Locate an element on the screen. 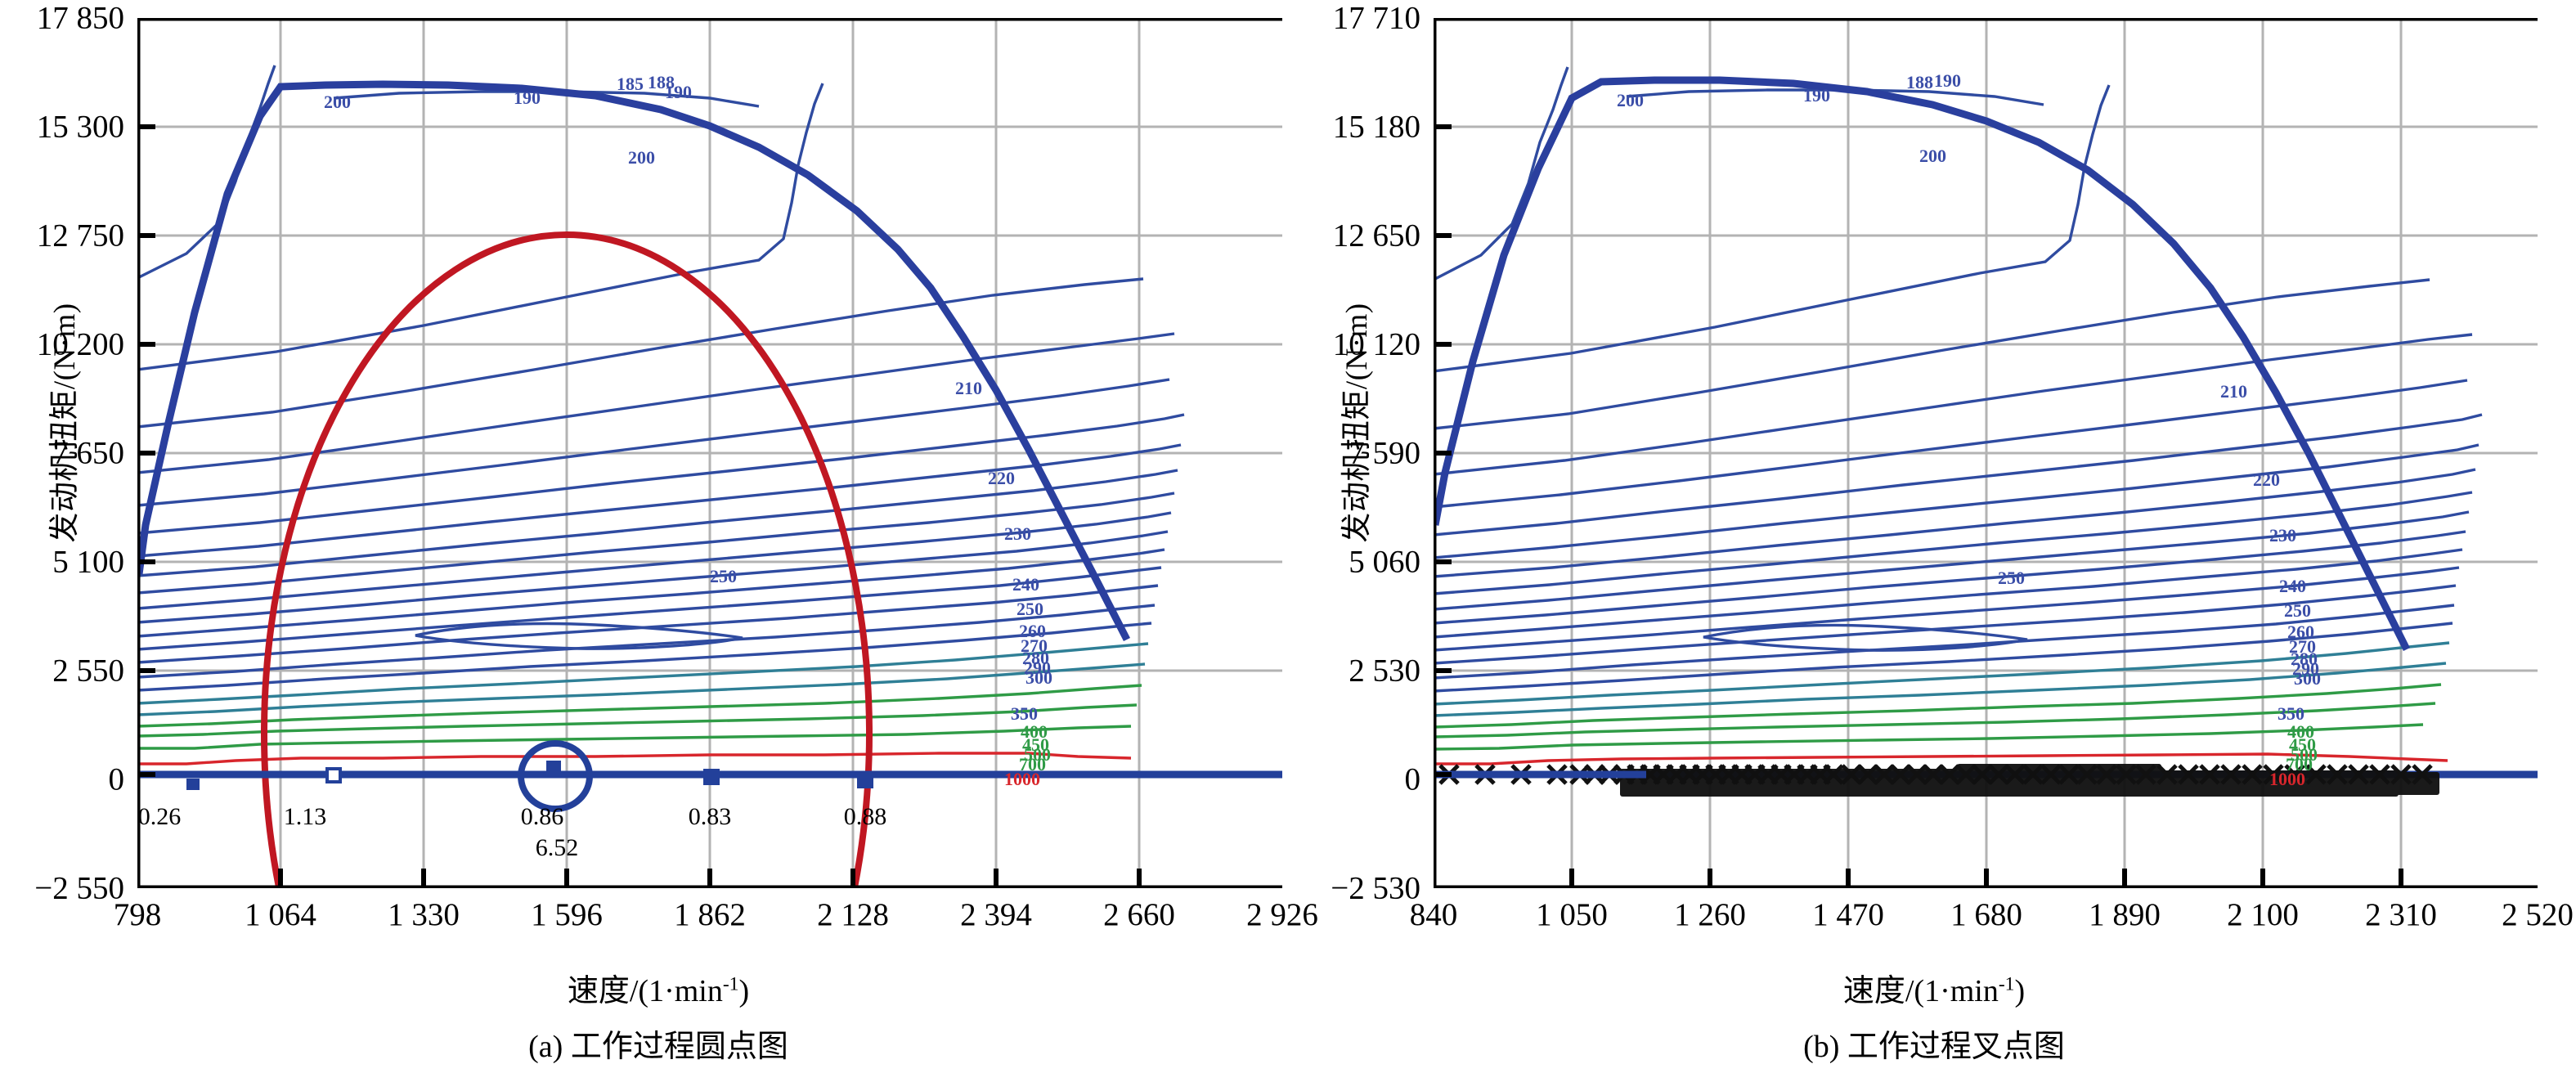 The height and width of the screenshot is (1082, 2576). contour-label-290: 290 is located at coordinates (2306, 668).